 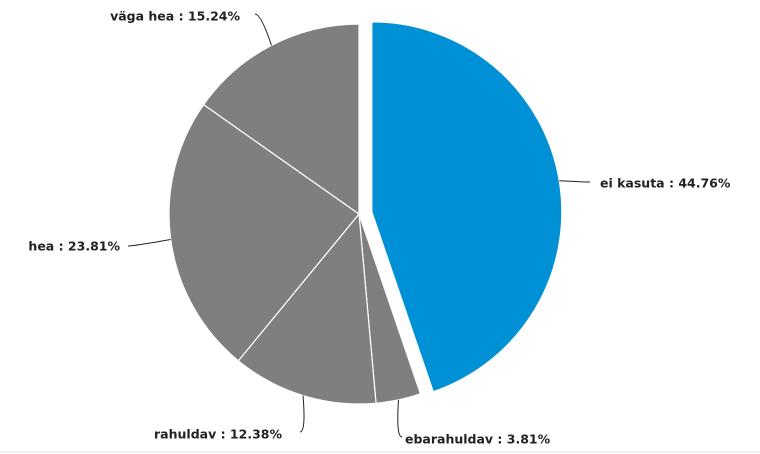 What do you see at coordinates (74, 246) in the screenshot?
I see `slice-label: hea : 23.81%` at bounding box center [74, 246].